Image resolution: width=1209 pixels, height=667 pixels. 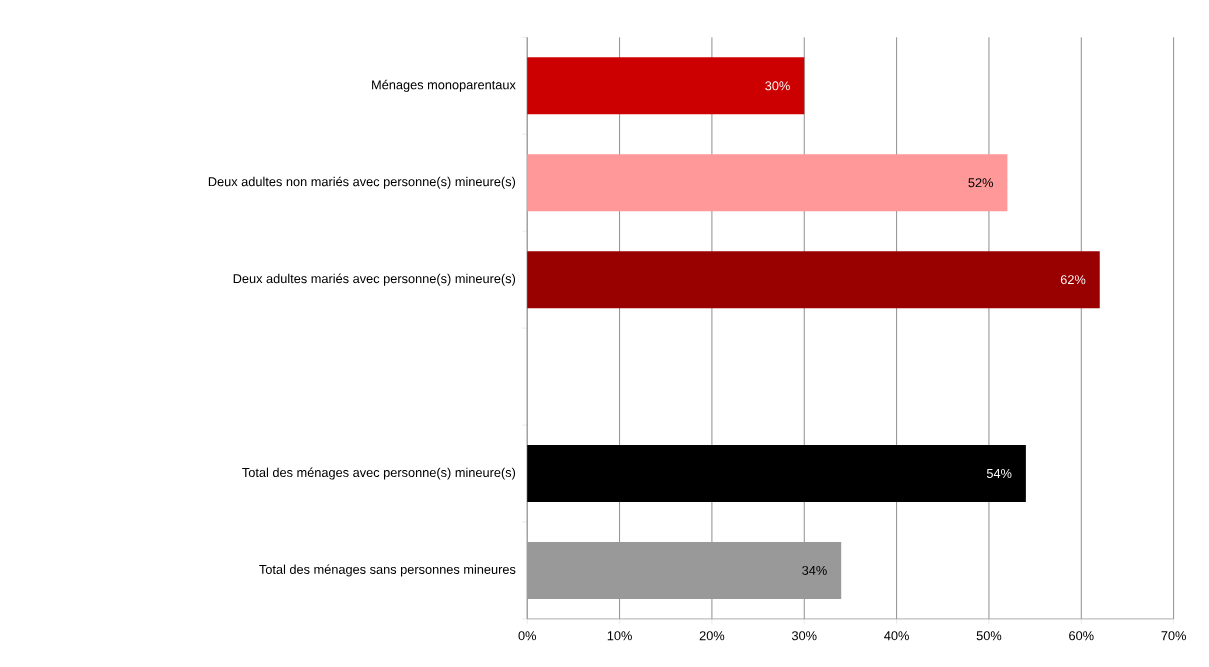 What do you see at coordinates (712, 636) in the screenshot?
I see `x-tick-label: 20%` at bounding box center [712, 636].